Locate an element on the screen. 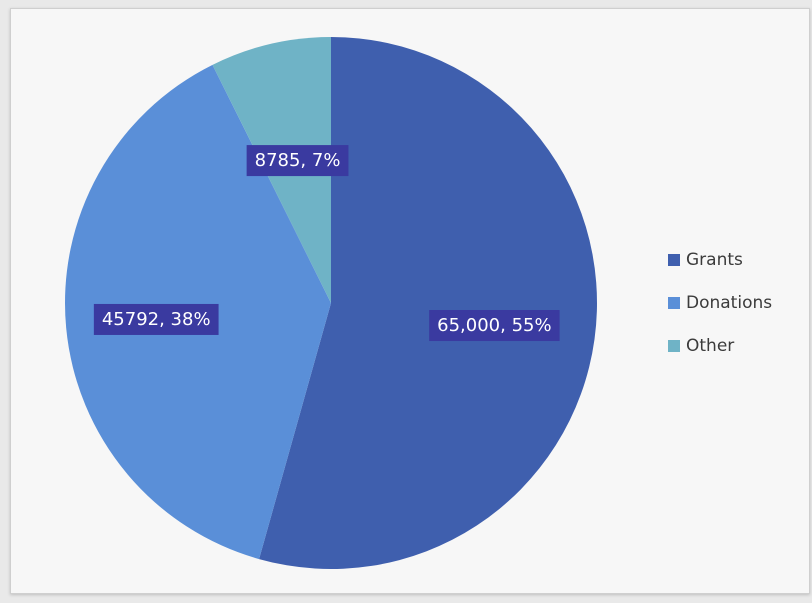  data-label-text-other: 8785, 7% is located at coordinates (298, 160).